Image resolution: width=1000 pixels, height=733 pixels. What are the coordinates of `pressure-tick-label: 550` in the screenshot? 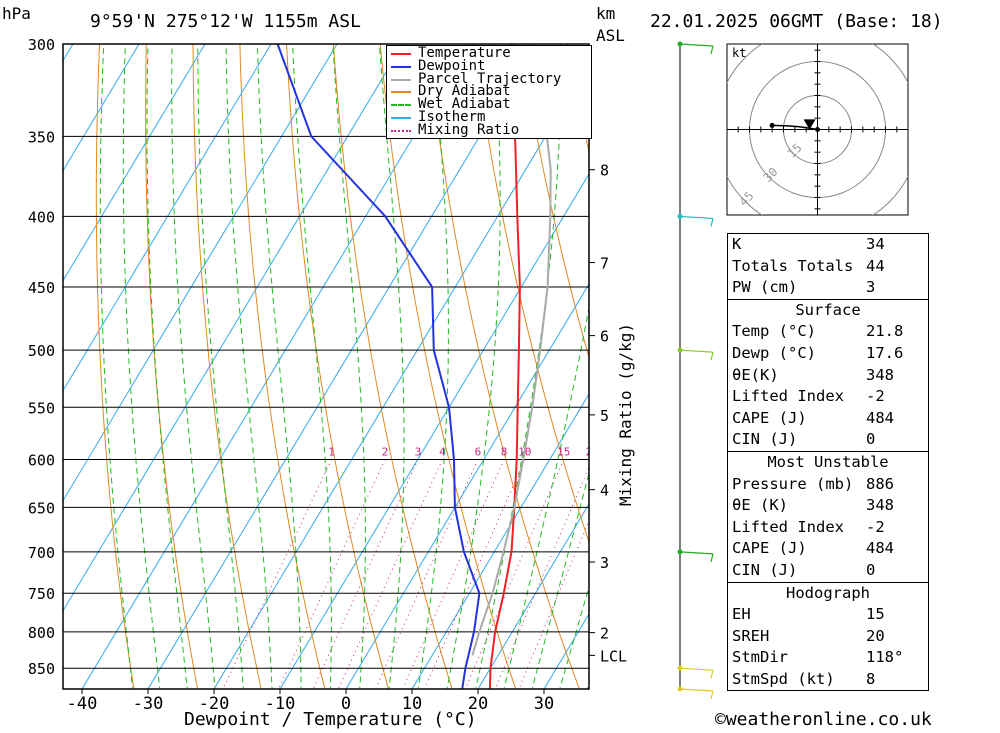 It's located at (41, 408).